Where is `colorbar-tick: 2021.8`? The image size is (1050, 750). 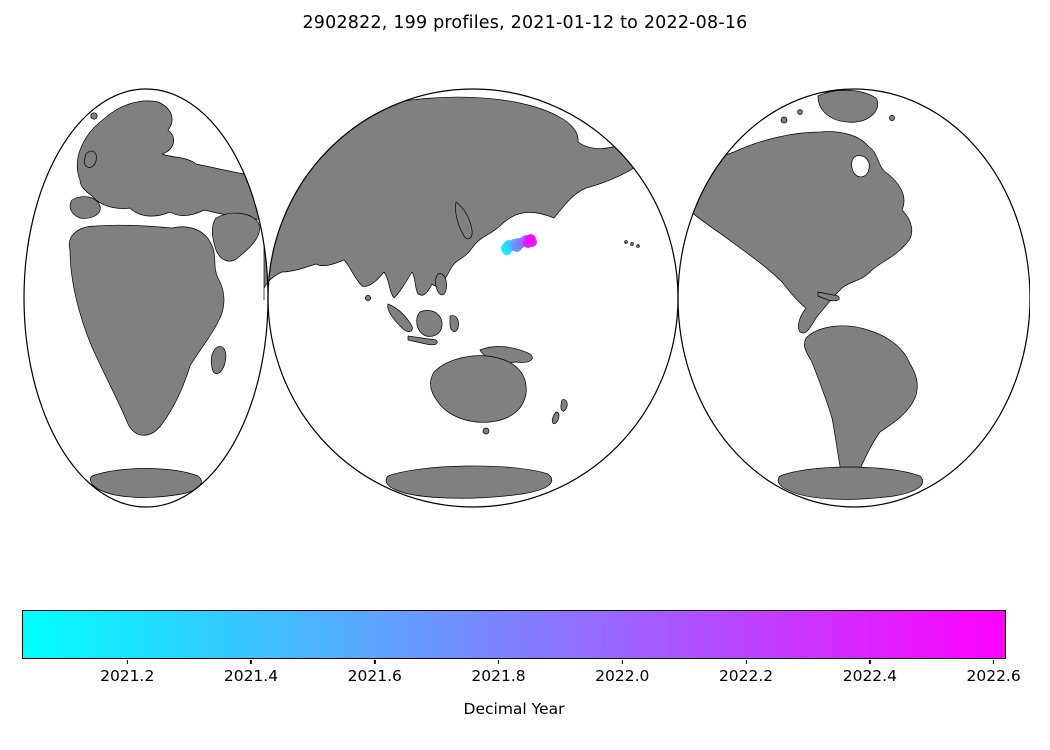
colorbar-tick: 2021.8 is located at coordinates (498, 672).